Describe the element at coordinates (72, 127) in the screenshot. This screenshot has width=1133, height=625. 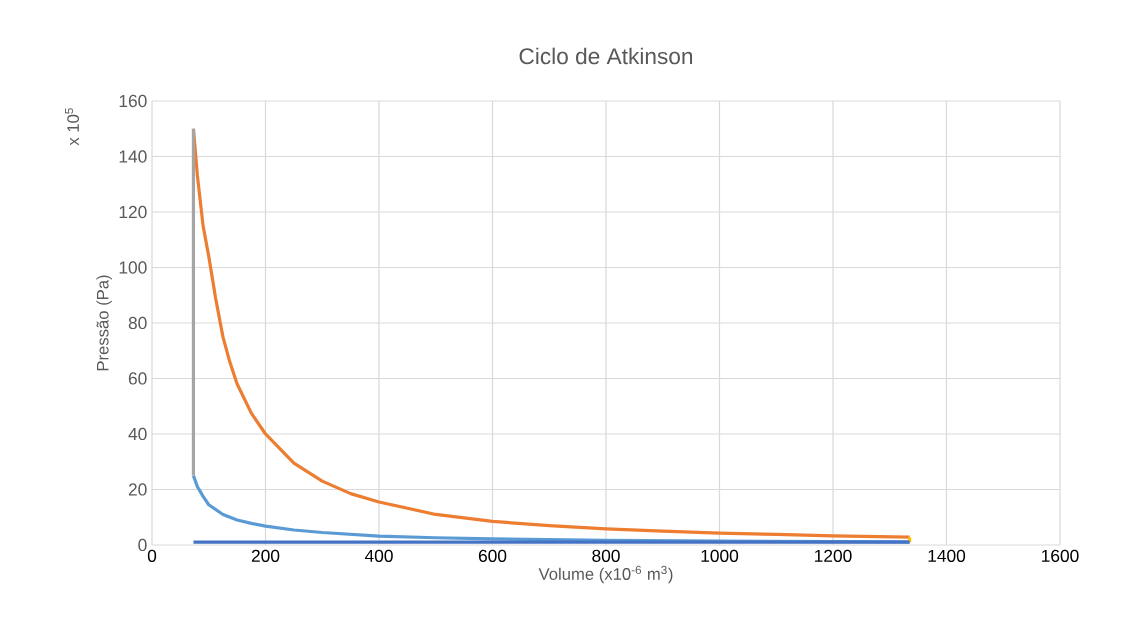
I see `text: x 10$^{5}$` at that location.